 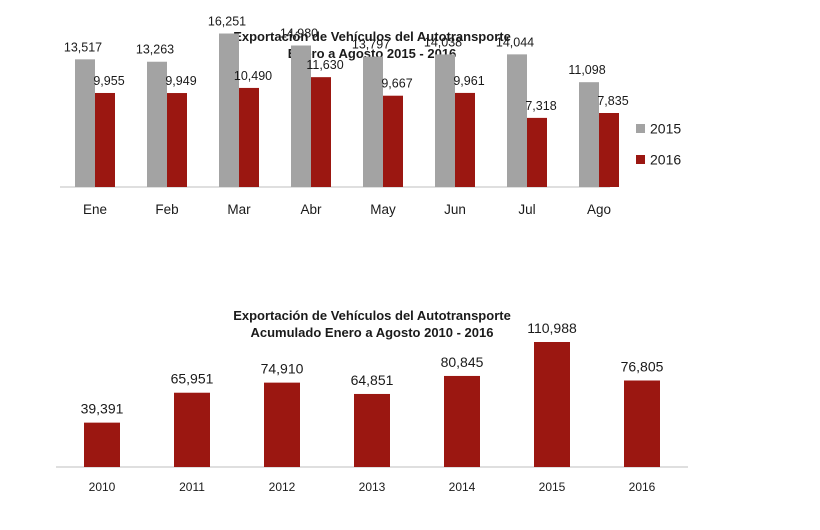 I want to click on data-label-2012: 74,910, so click(x=282, y=369).